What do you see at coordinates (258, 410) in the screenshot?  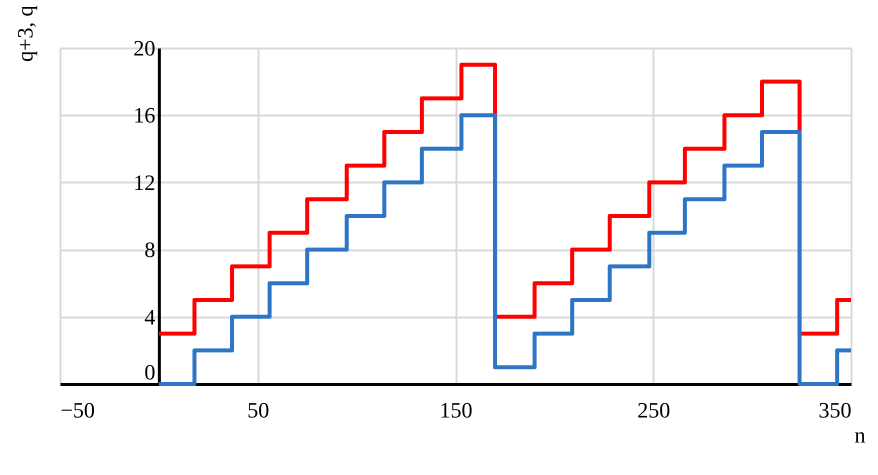 I see `x-tick-label: 50` at bounding box center [258, 410].